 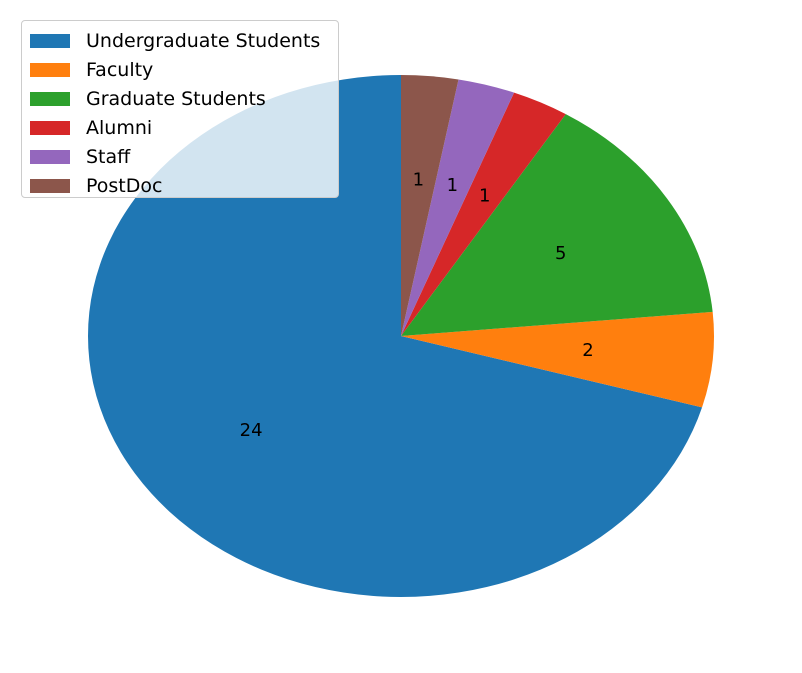 I want to click on legend-item-faculty: Faculty, so click(x=184, y=69).